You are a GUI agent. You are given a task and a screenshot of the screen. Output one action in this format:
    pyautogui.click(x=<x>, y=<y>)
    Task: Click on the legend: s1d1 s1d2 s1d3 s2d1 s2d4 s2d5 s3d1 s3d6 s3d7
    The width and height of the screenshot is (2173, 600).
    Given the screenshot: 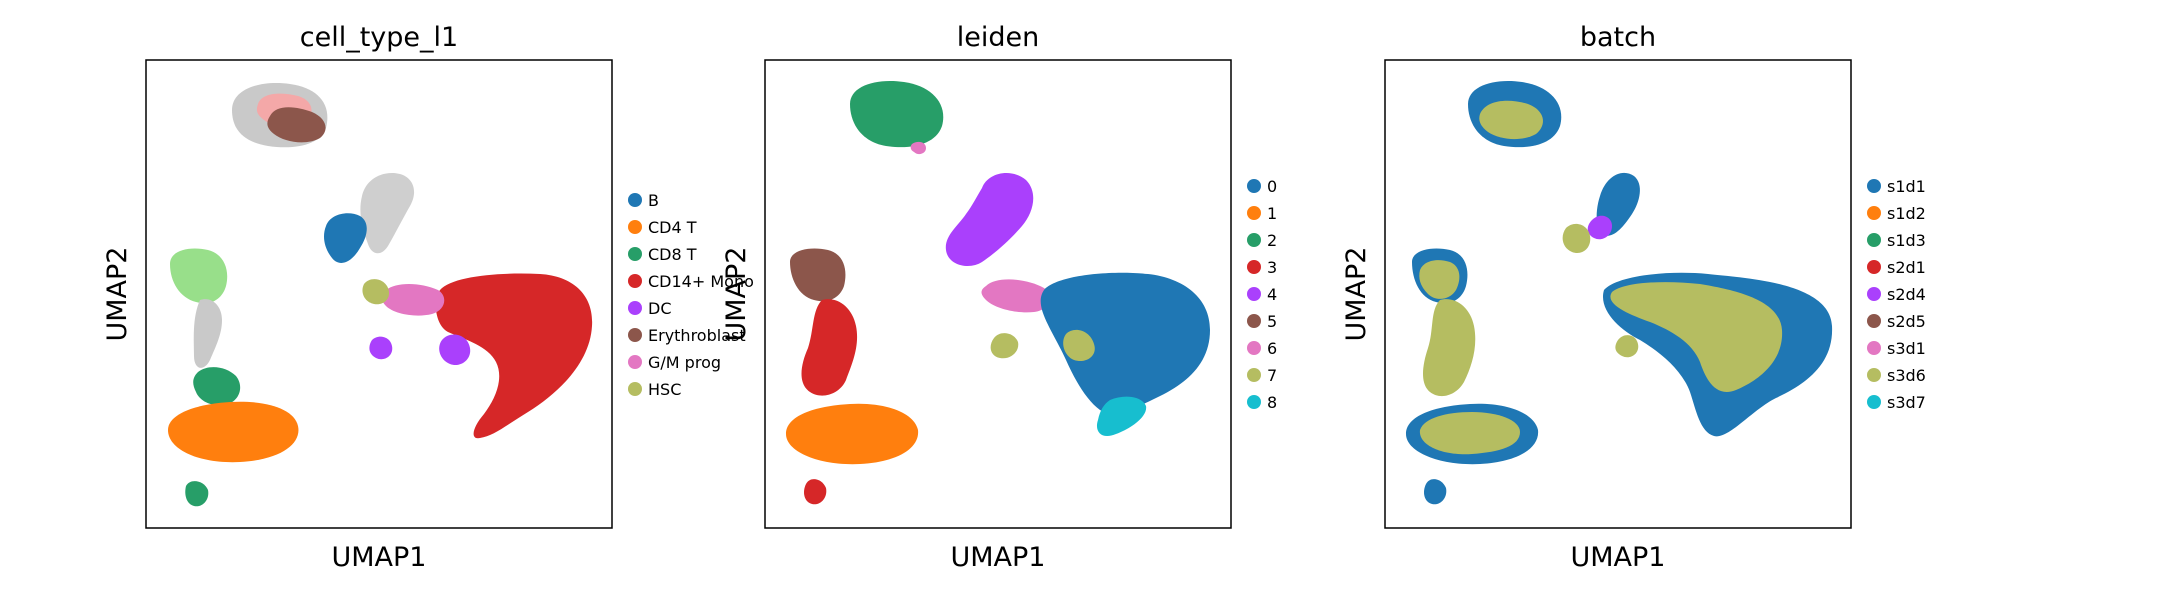 What is the action you would take?
    pyautogui.click(x=1896, y=294)
    